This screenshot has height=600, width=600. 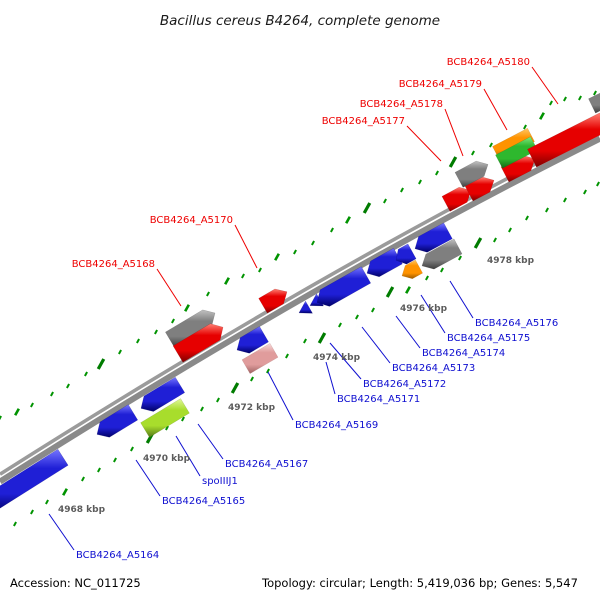 I want to click on gene-label: spoIIIJ1, so click(x=220, y=481).